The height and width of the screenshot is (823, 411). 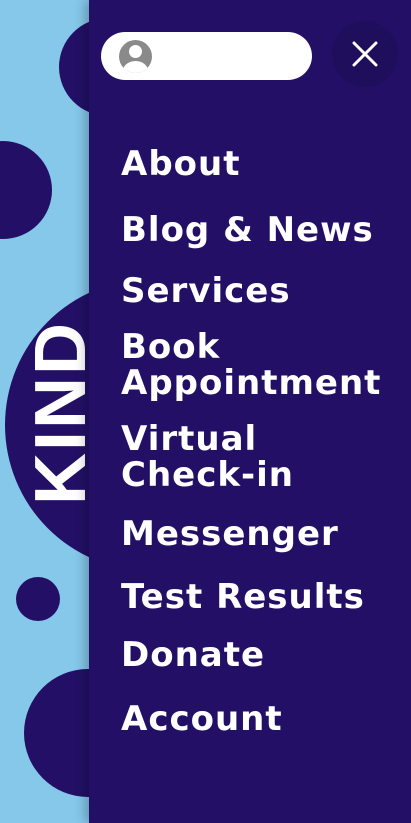 I want to click on menu-item-label: Services, so click(x=206, y=291).